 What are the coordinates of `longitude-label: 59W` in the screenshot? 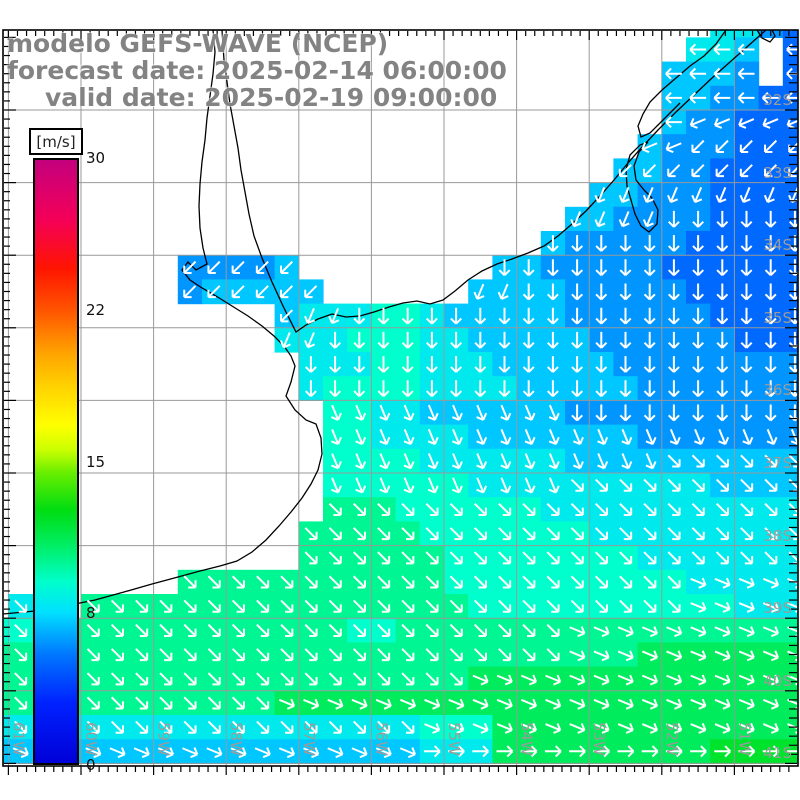 It's located at (163, 739).